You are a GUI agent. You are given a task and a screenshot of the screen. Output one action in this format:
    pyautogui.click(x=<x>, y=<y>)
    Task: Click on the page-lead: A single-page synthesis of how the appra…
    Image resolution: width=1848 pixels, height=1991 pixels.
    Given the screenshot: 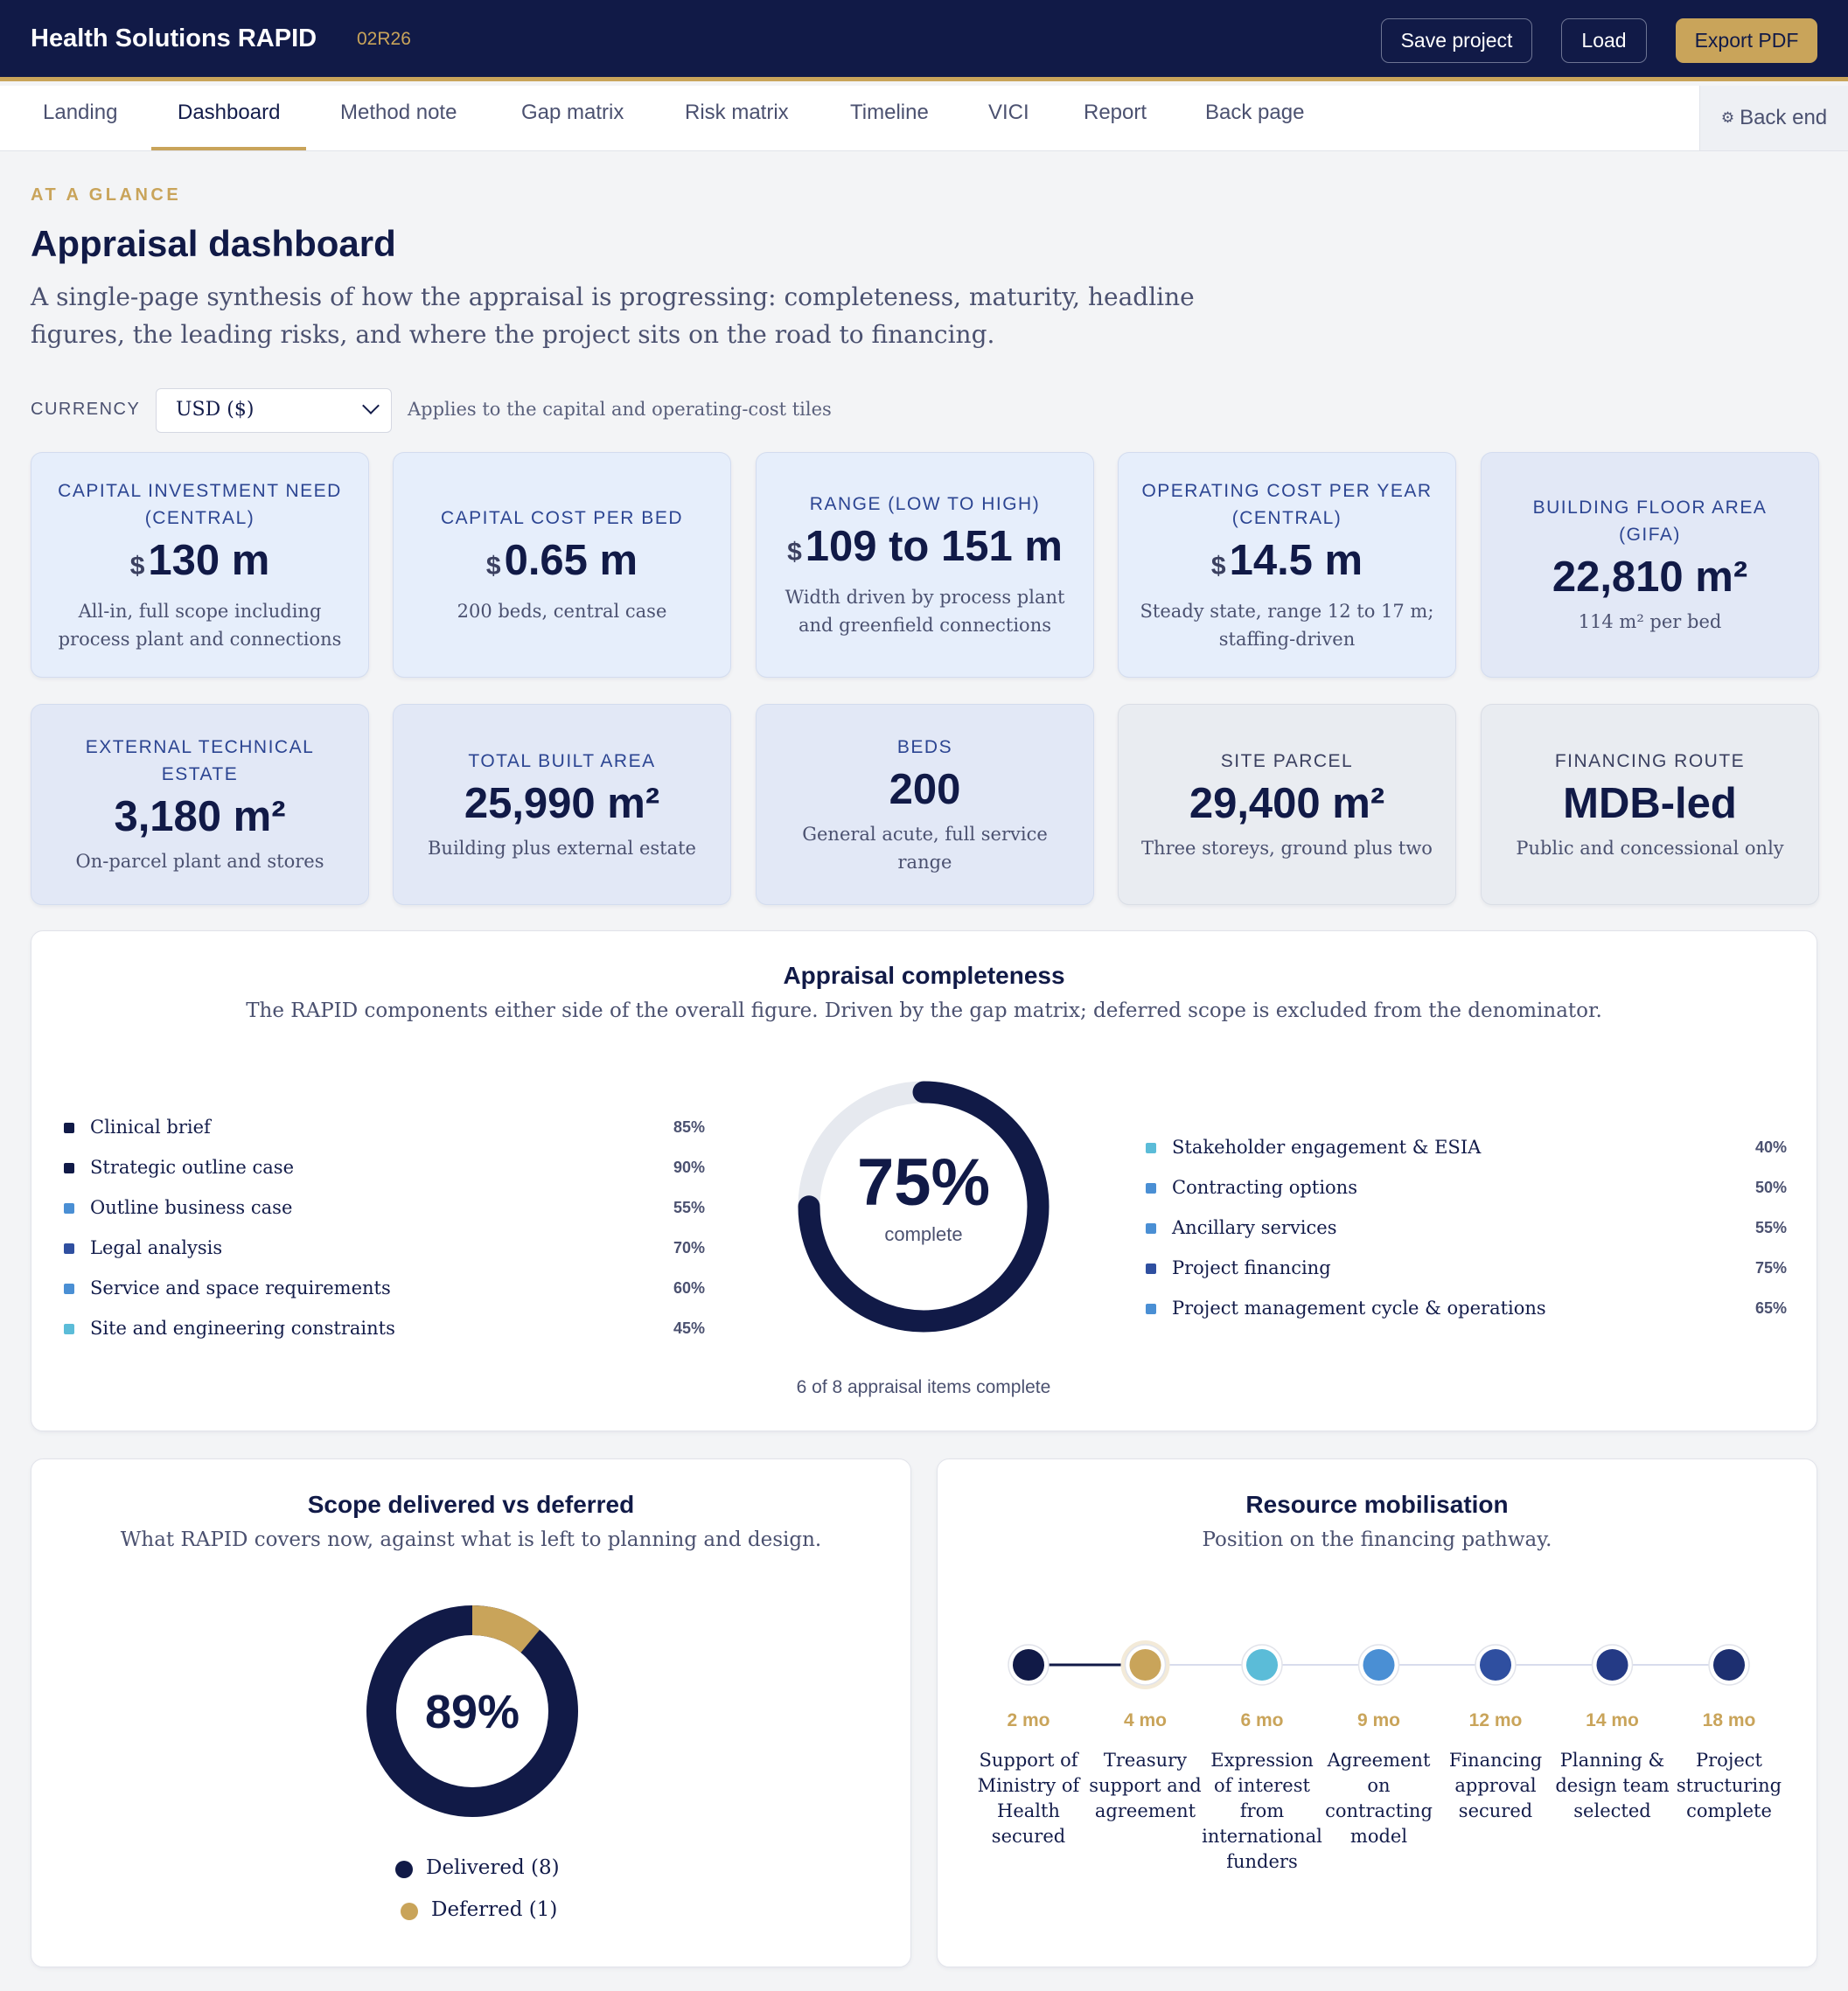 What is the action you would take?
    pyautogui.click(x=613, y=315)
    